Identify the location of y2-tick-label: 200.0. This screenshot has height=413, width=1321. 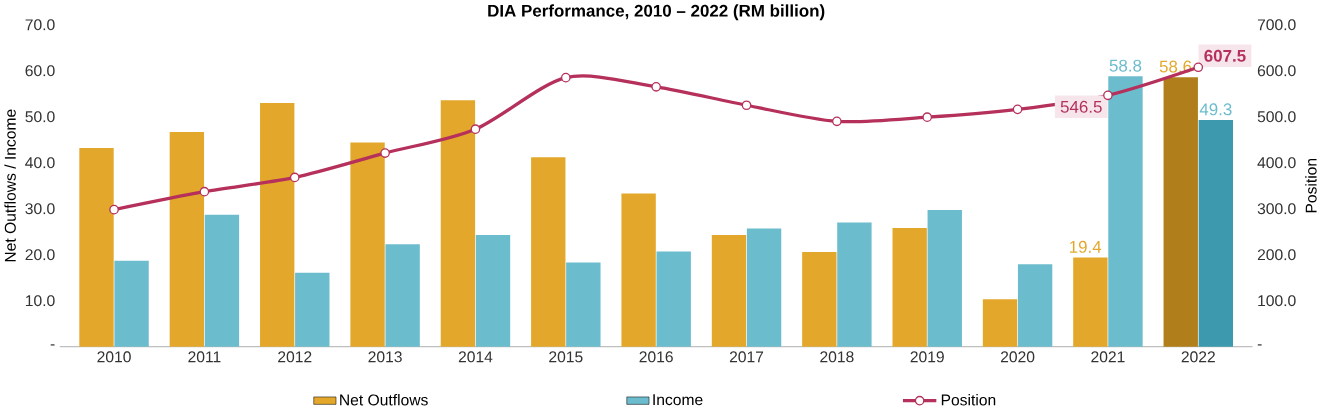
(1276, 255).